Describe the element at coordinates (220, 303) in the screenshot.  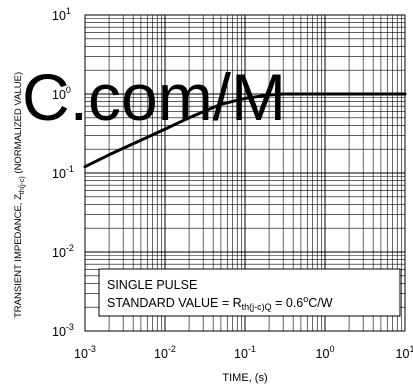
I see `annotation-line-2: STANDARD VALUE = Rth(j-c)Q = 0.6oC/W` at that location.